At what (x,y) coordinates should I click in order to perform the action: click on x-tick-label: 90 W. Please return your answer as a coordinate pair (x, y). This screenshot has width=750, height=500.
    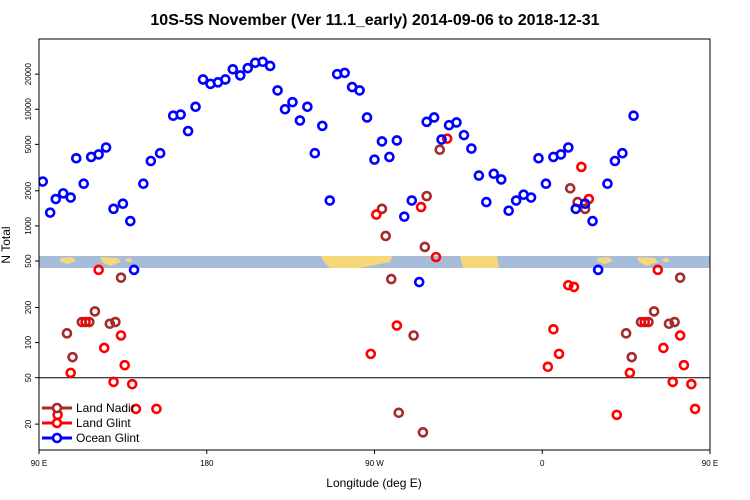
    Looking at the image, I should click on (374, 463).